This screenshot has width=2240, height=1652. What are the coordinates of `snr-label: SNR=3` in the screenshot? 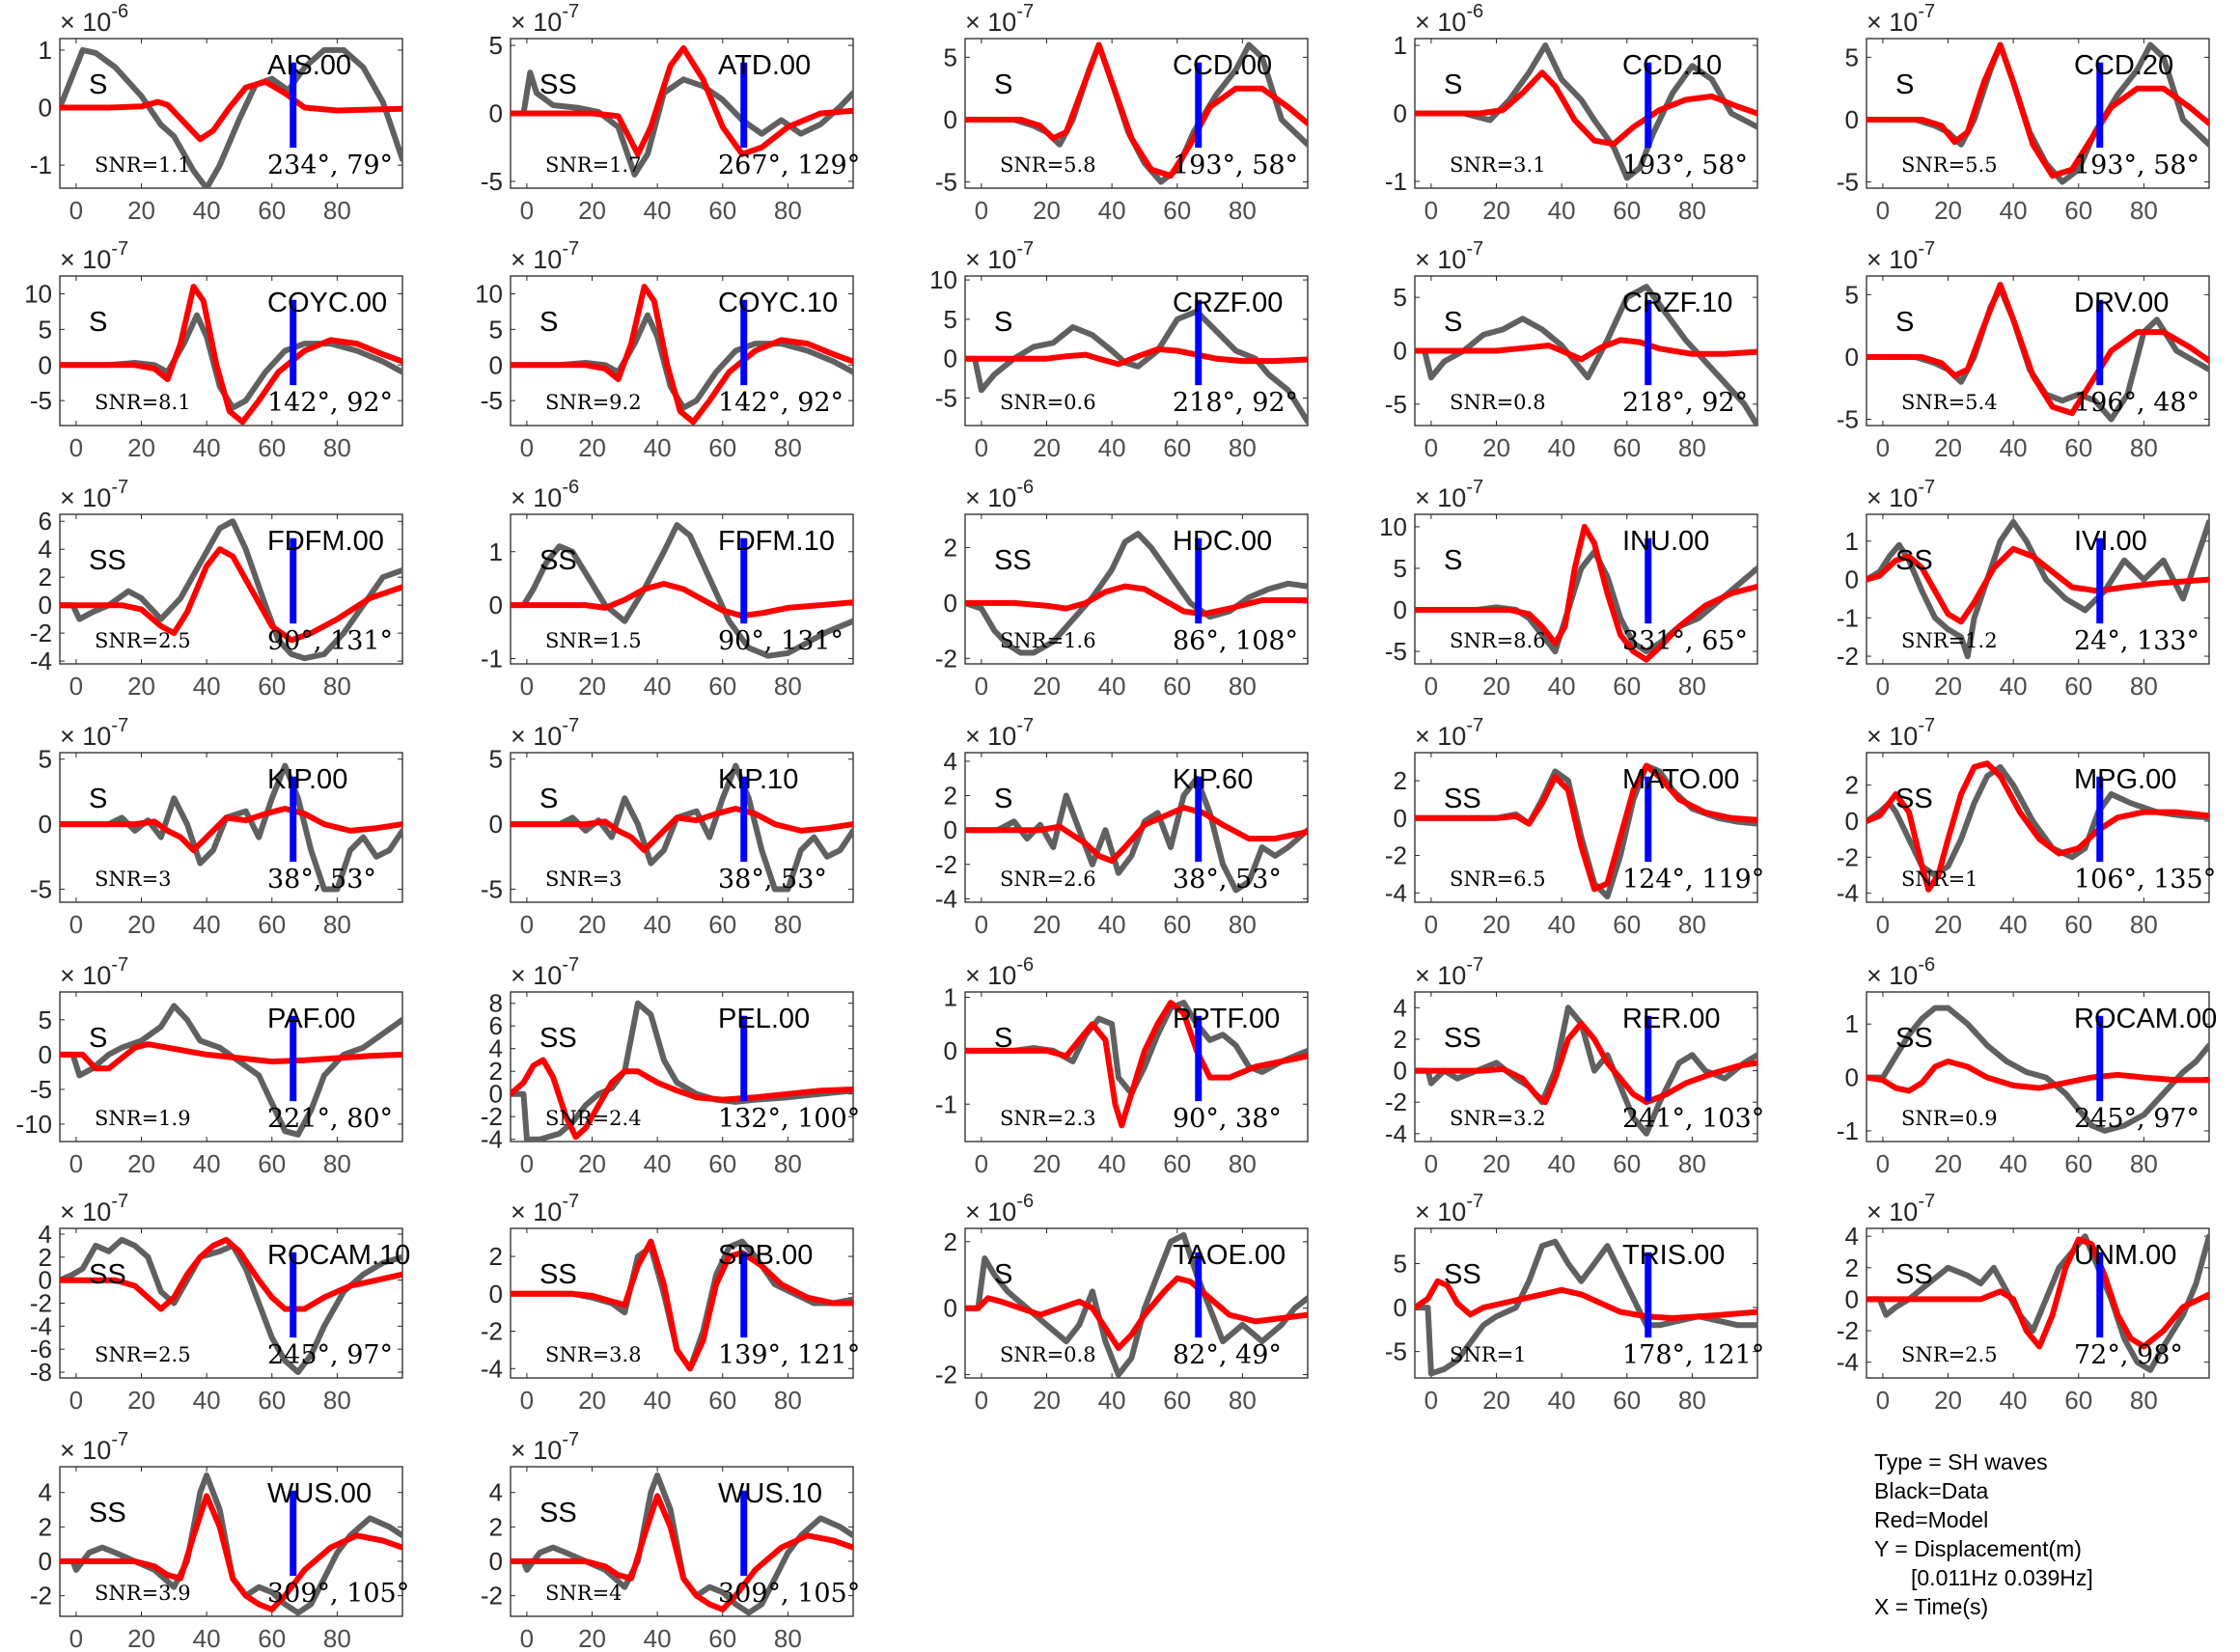 It's located at (133, 879).